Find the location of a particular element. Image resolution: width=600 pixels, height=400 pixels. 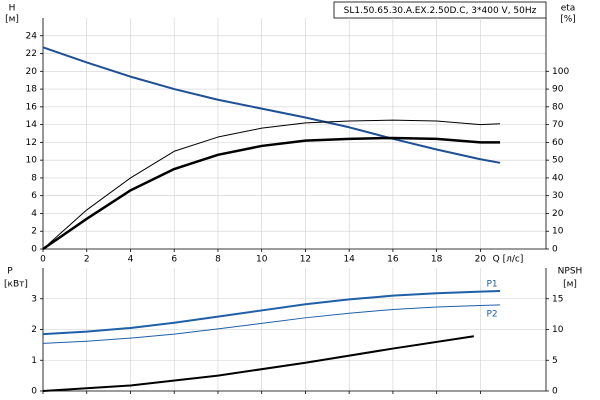

y-tick-label: 3 is located at coordinates (34, 299).